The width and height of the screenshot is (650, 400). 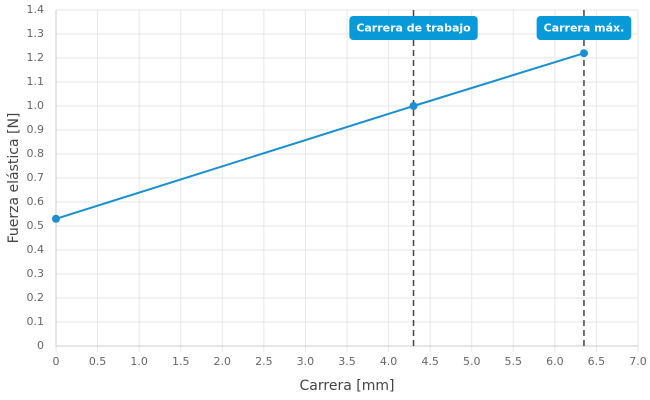 What do you see at coordinates (223, 361) in the screenshot?
I see `x-tick-label: 2.0` at bounding box center [223, 361].